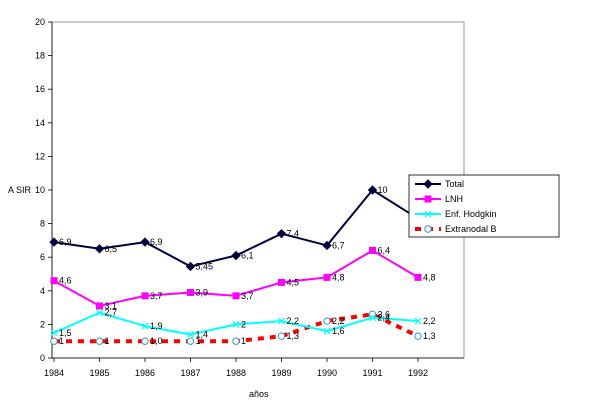 Image resolution: width=605 pixels, height=420 pixels. I want to click on y-tick-label: 18, so click(40, 56).